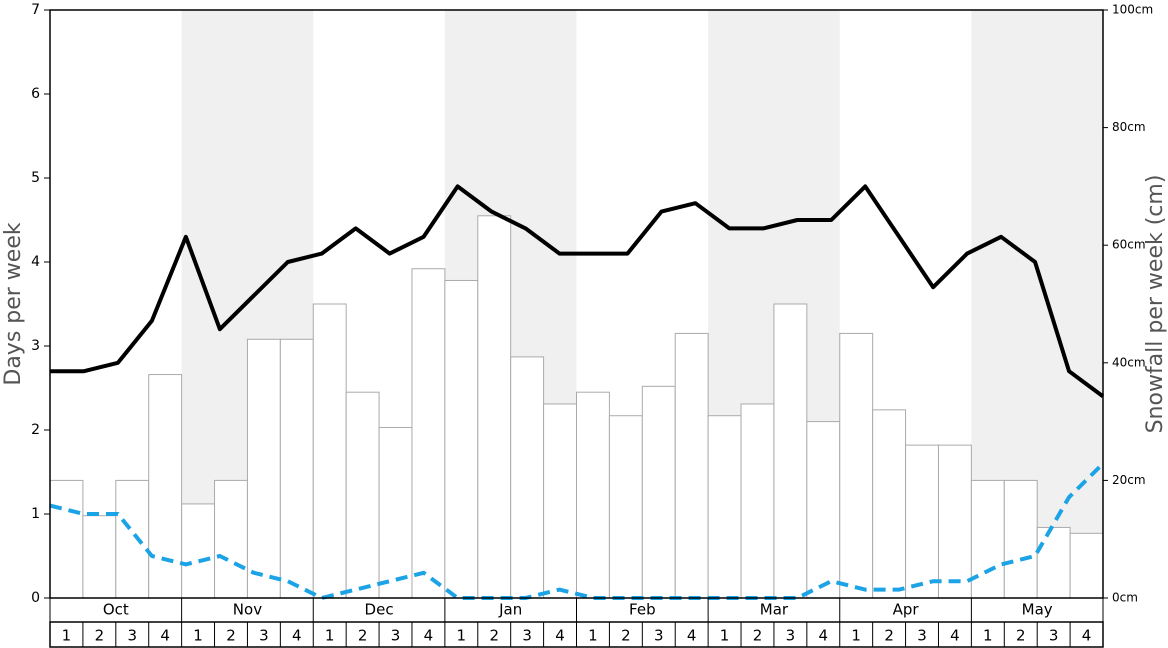  What do you see at coordinates (510, 610) in the screenshot?
I see `month-label: Jan` at bounding box center [510, 610].